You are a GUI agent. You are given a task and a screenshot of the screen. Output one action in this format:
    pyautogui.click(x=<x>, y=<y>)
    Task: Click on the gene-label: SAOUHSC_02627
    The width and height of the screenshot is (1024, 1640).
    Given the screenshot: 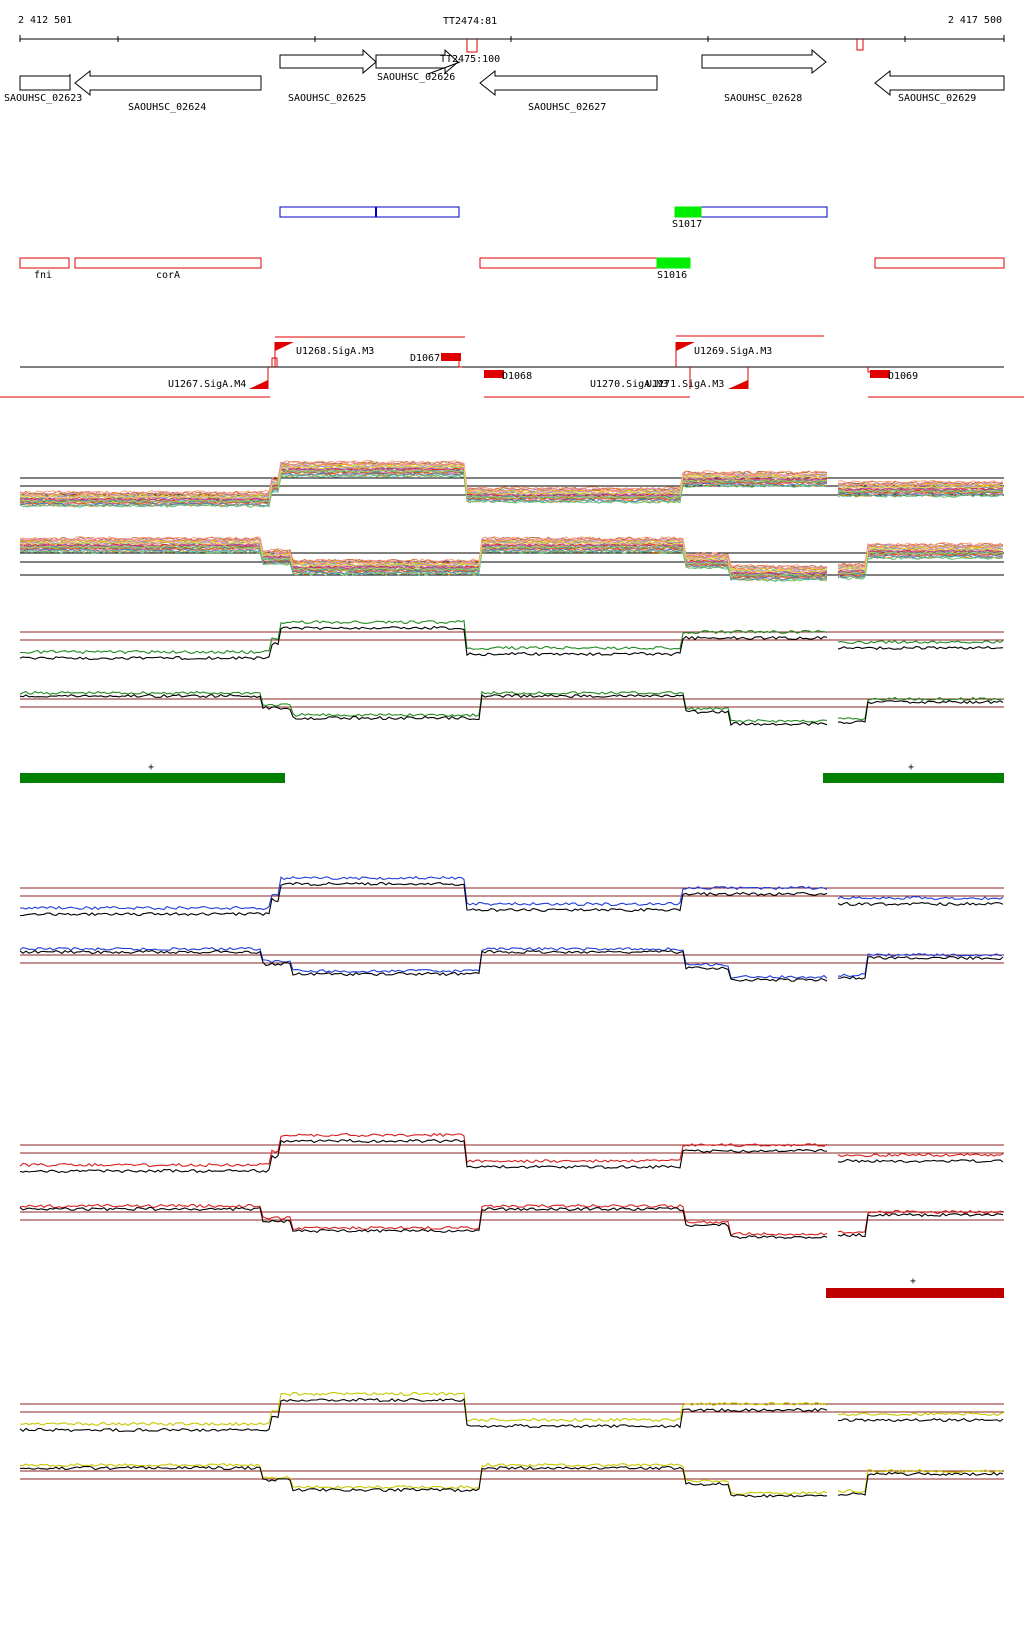 What is the action you would take?
    pyautogui.click(x=567, y=107)
    